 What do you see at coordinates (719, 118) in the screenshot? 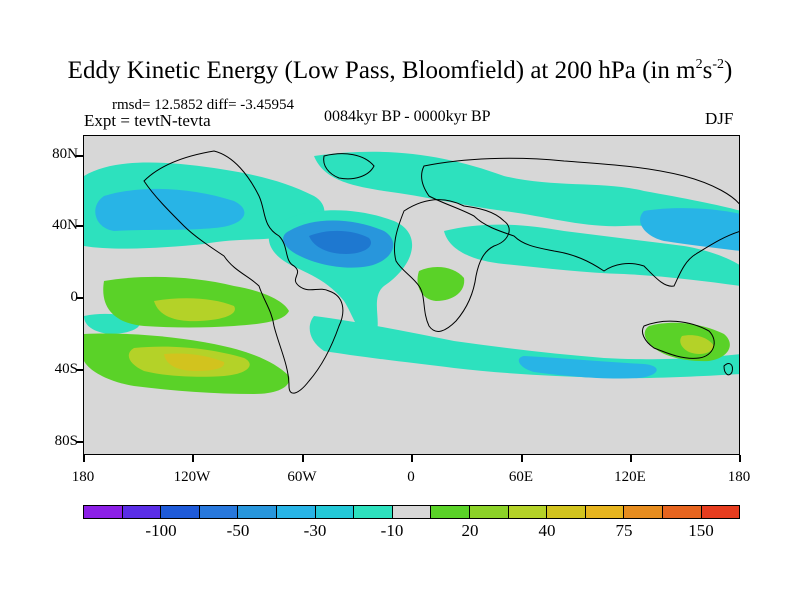
I see `season-label: DJF` at bounding box center [719, 118].